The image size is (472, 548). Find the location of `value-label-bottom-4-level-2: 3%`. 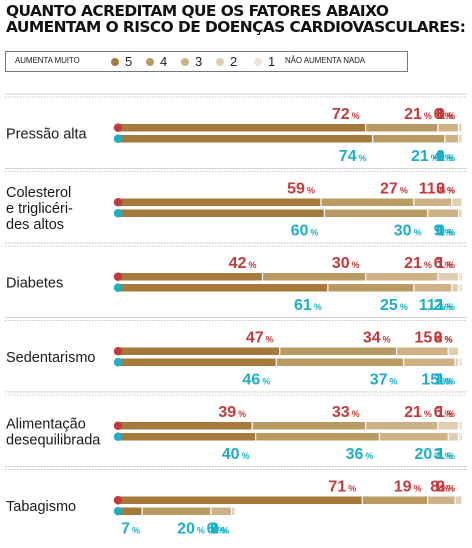

value-label-bottom-4-level-2: 3% is located at coordinates (443, 454).